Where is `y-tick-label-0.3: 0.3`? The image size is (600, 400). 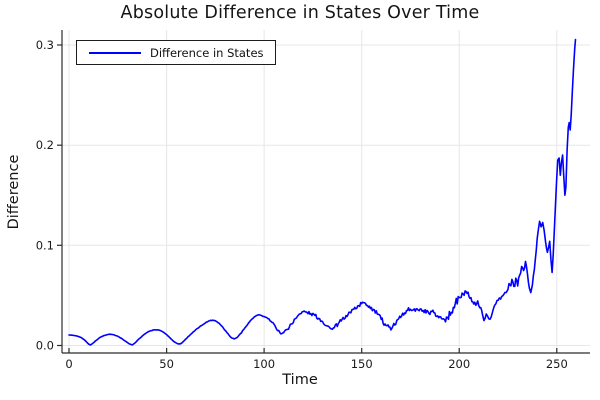 y-tick-label-0.3: 0.3 is located at coordinates (45, 45).